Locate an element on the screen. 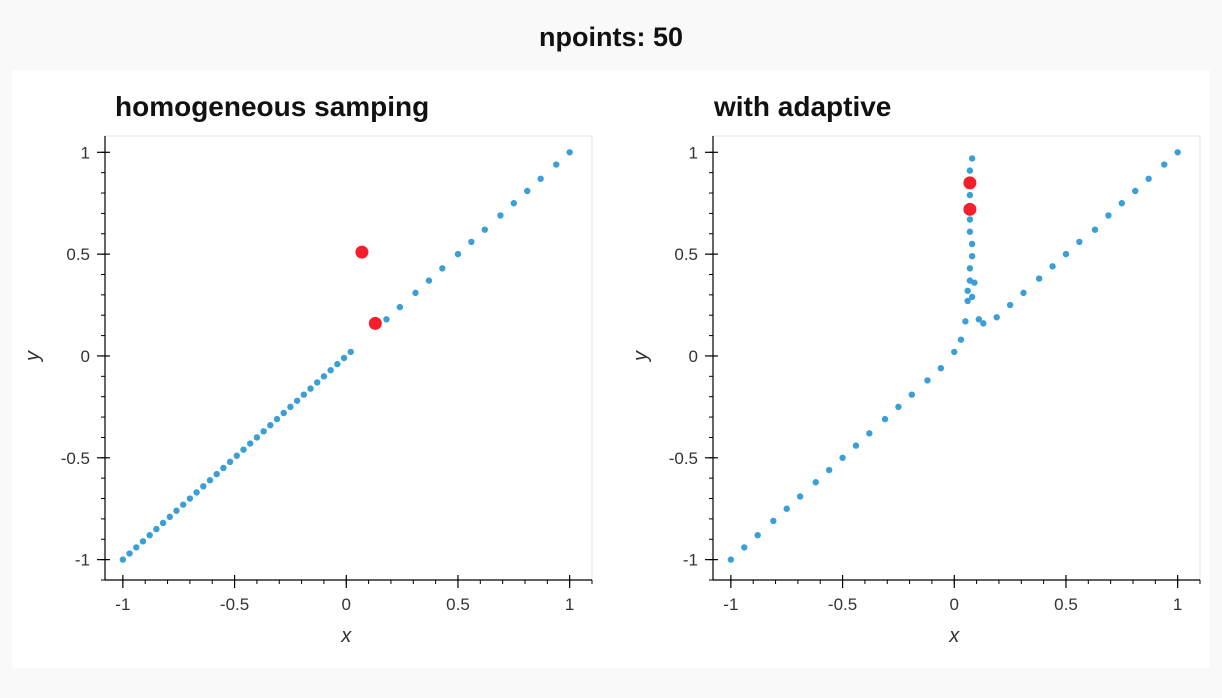 The image size is (1222, 698). x-tick-label: 1 is located at coordinates (569, 604).